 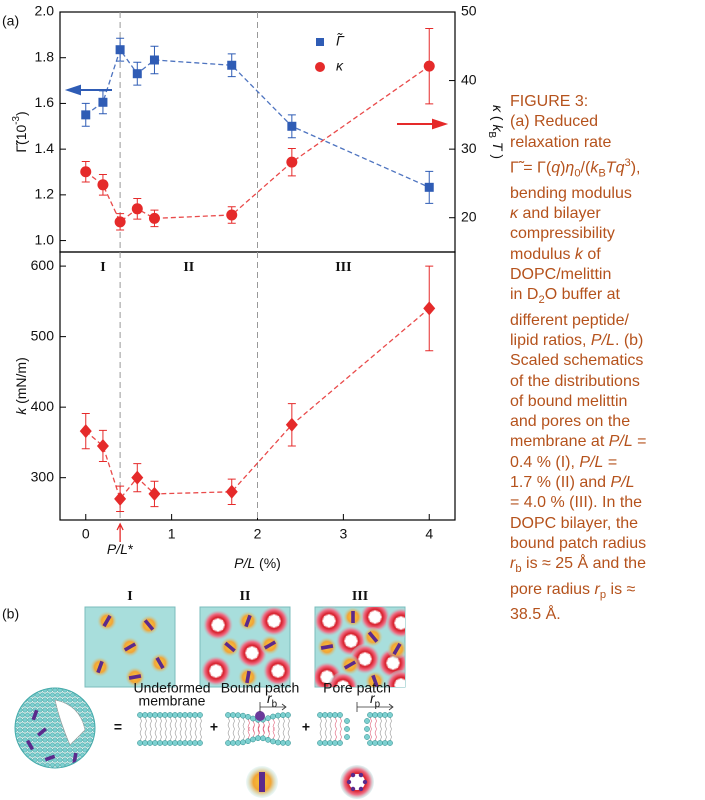 What do you see at coordinates (10, 614) in the screenshot?
I see `panel-label: (b)` at bounding box center [10, 614].